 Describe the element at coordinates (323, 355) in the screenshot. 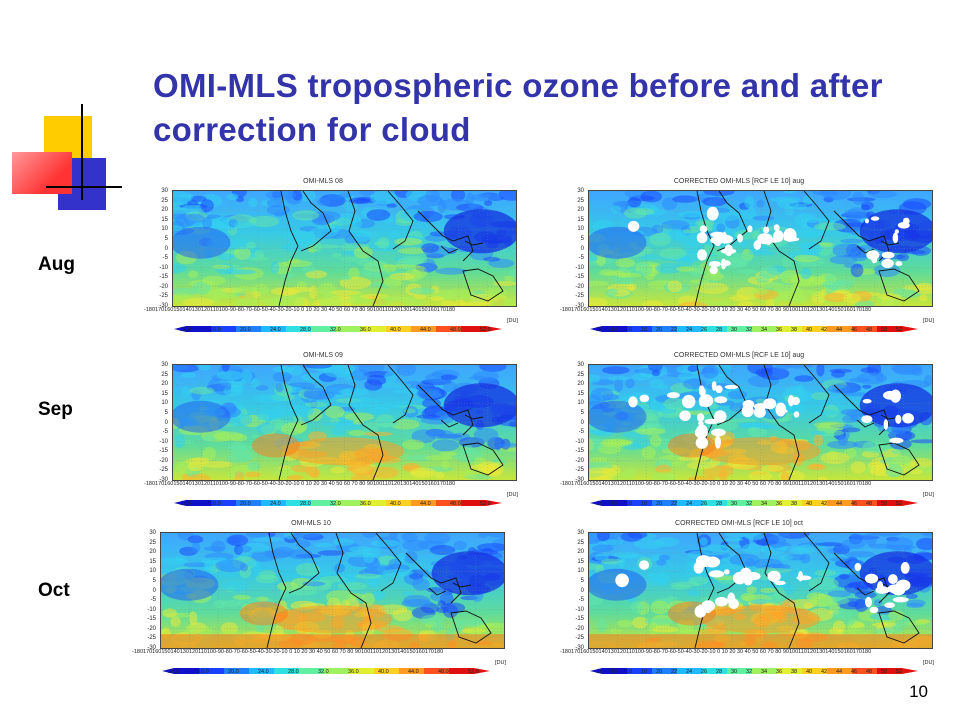

I see `map-title: OMI-MLS 09` at that location.